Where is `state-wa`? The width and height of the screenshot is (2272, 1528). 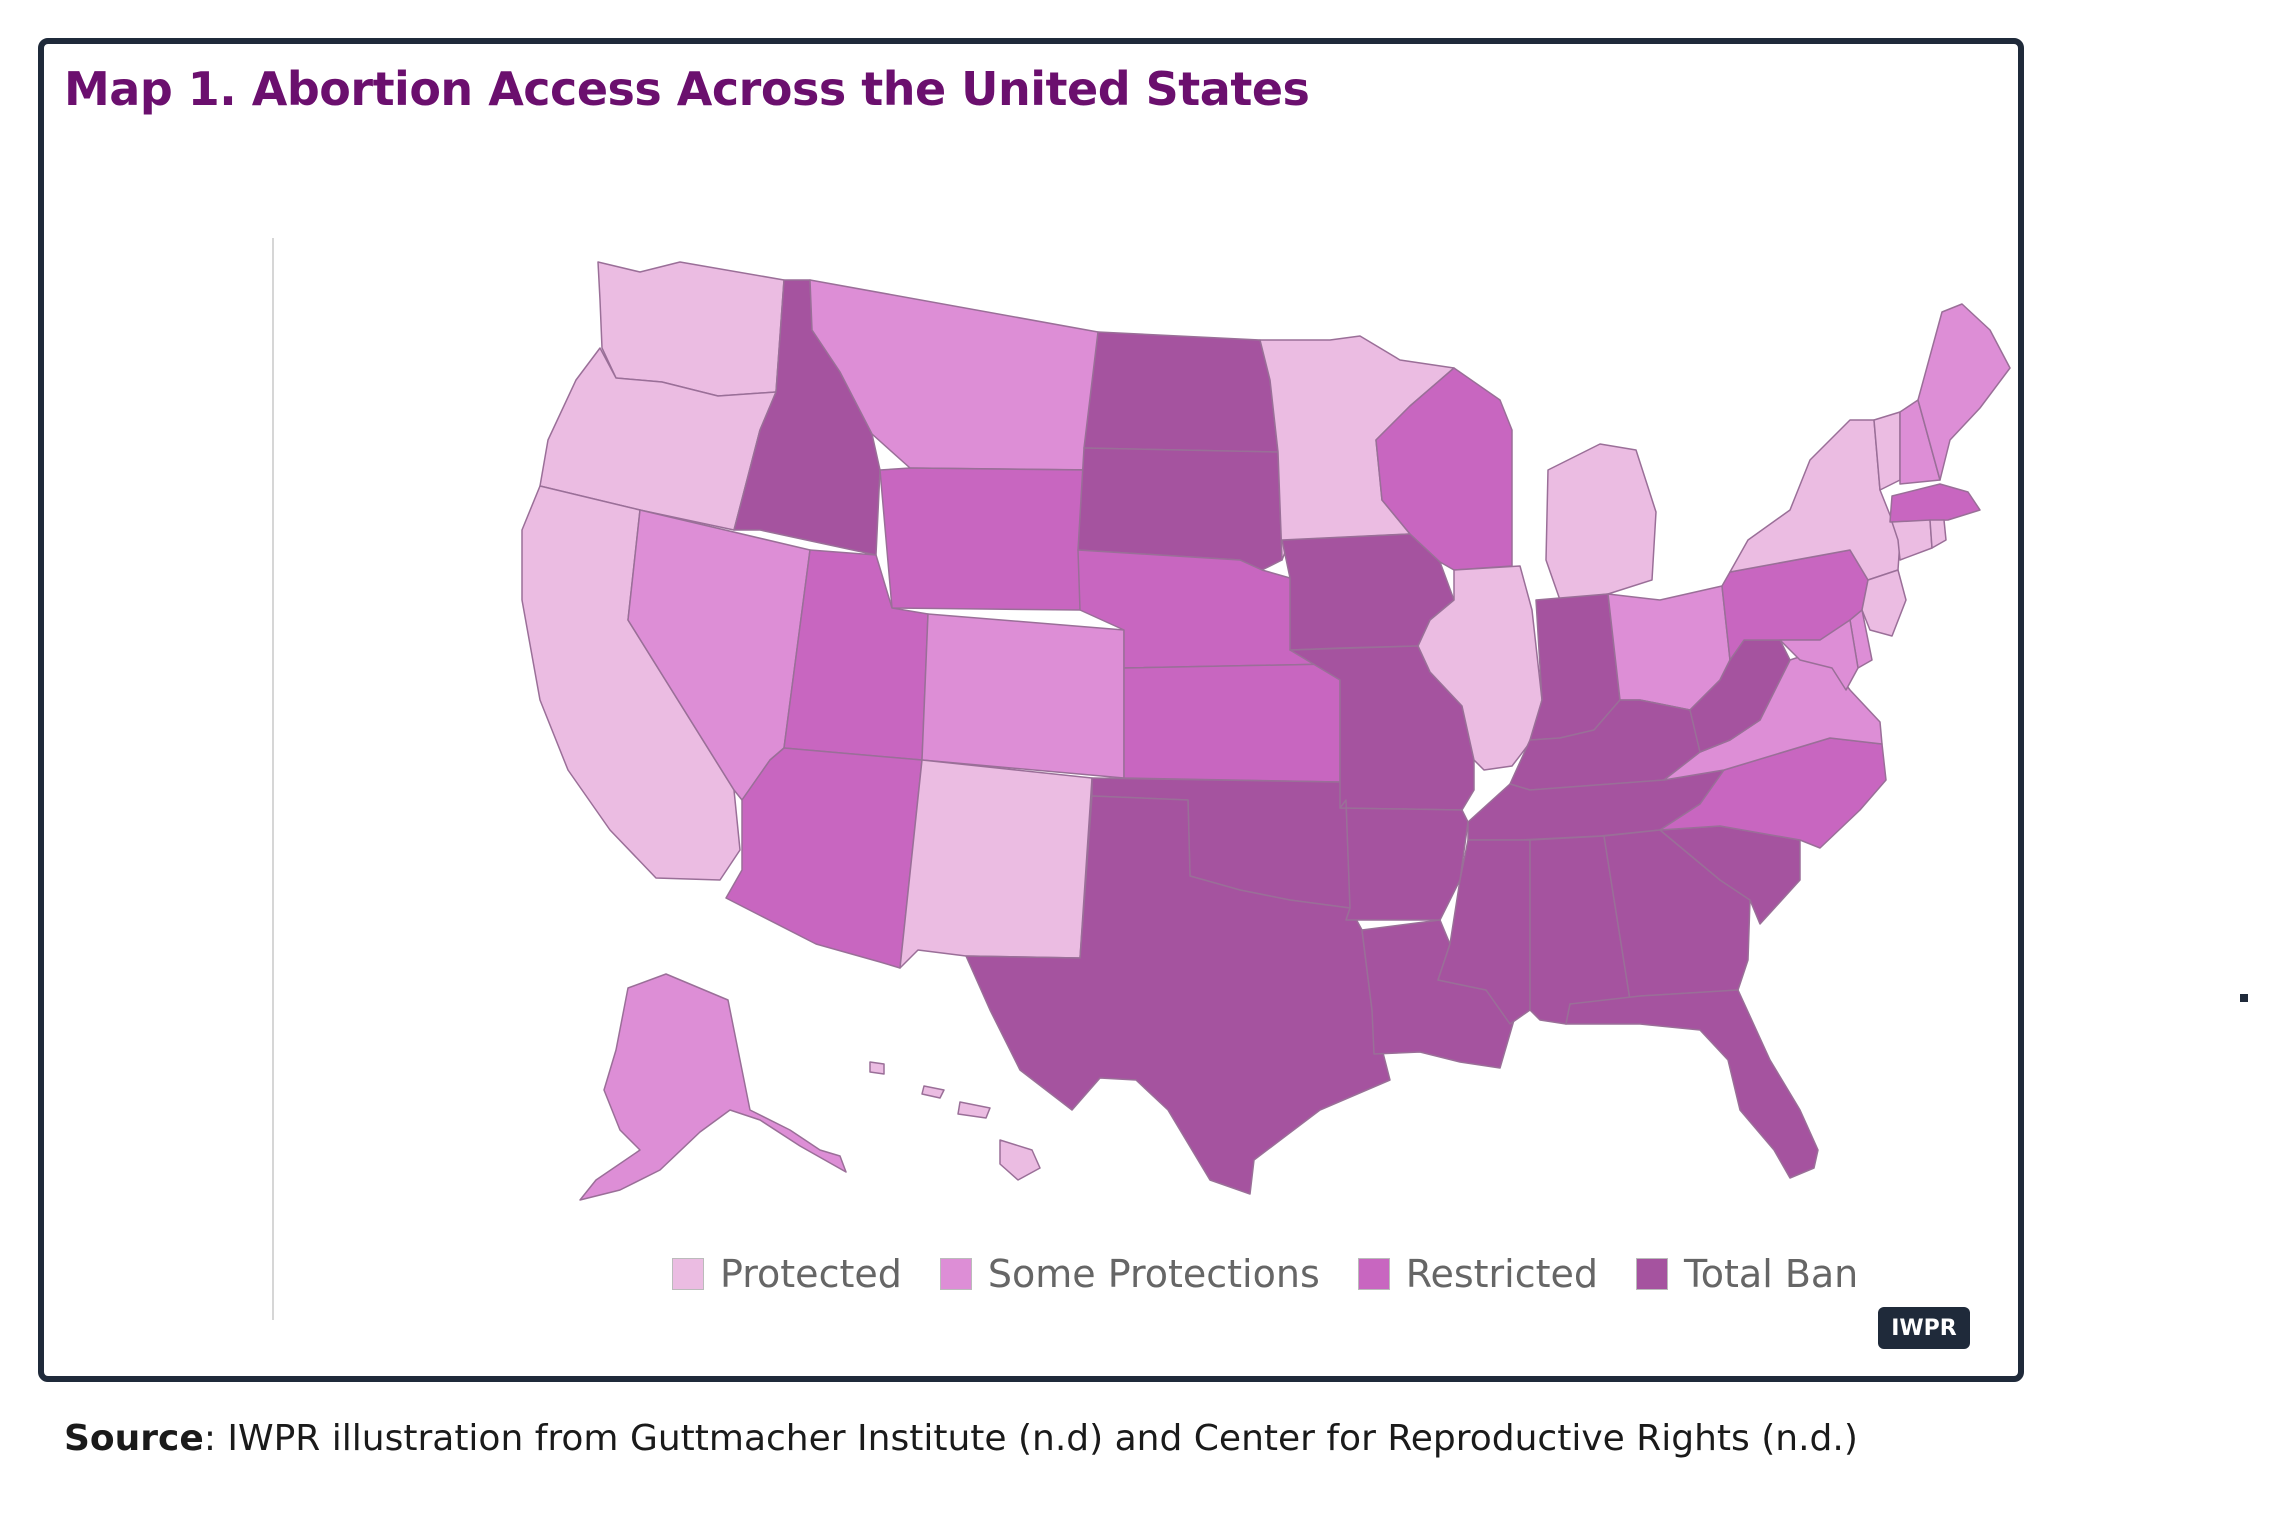
state-wa is located at coordinates (691, 329).